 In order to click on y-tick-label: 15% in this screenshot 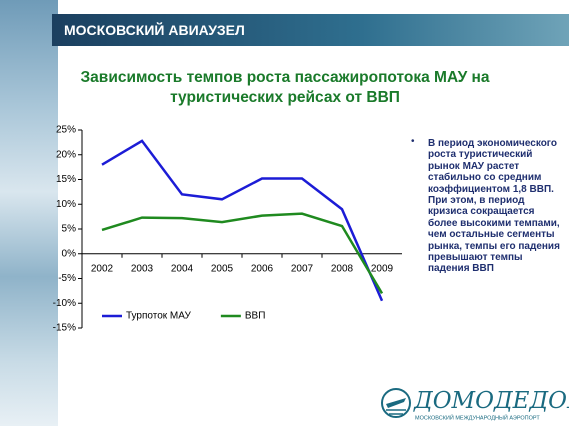, I will do `click(66, 179)`.